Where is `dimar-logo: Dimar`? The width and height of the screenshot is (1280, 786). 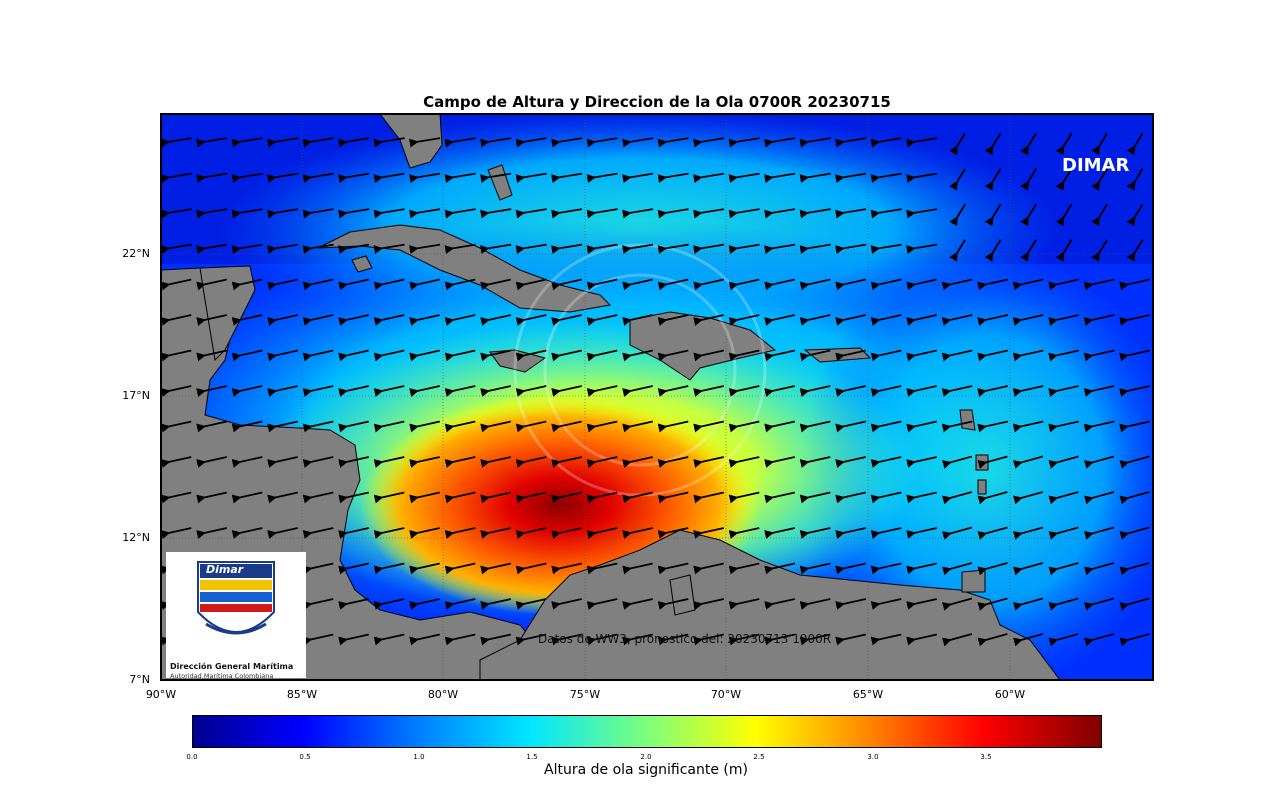 dimar-logo: Dimar is located at coordinates (236, 615).